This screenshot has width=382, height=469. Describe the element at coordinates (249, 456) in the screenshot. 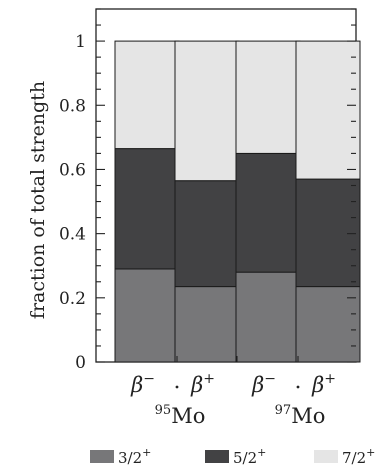

I see `legend-label-2: 5/2+` at that location.